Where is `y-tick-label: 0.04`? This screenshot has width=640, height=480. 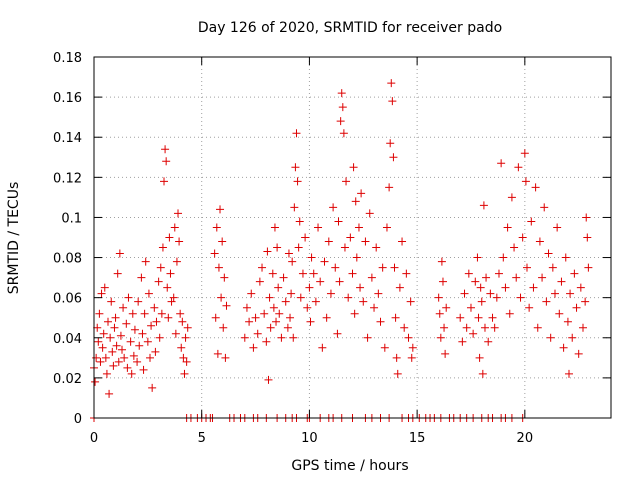 y-tick-label: 0.04 is located at coordinates (67, 339).